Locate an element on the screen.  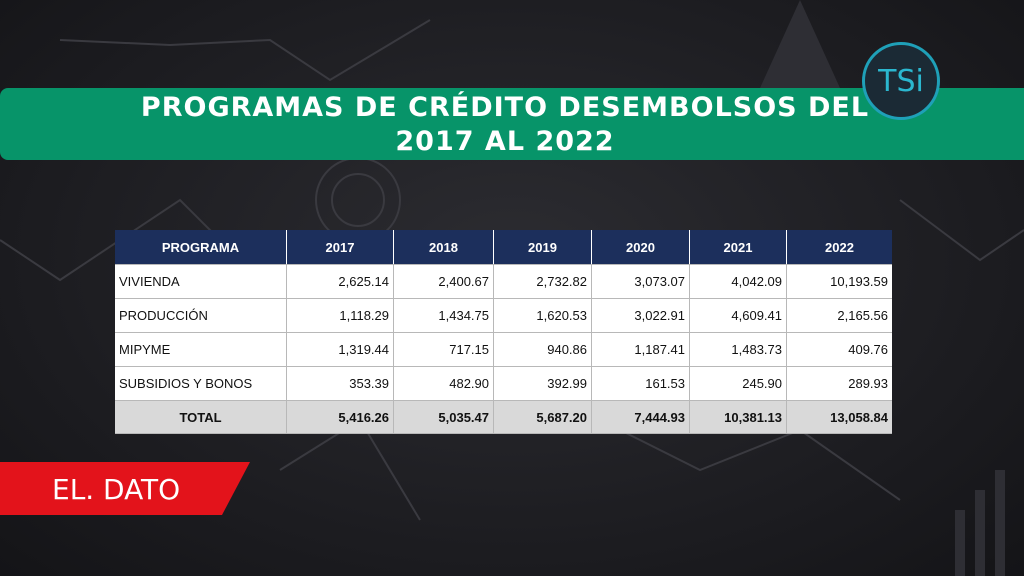
table-cell: MIPYME is located at coordinates (201, 349).